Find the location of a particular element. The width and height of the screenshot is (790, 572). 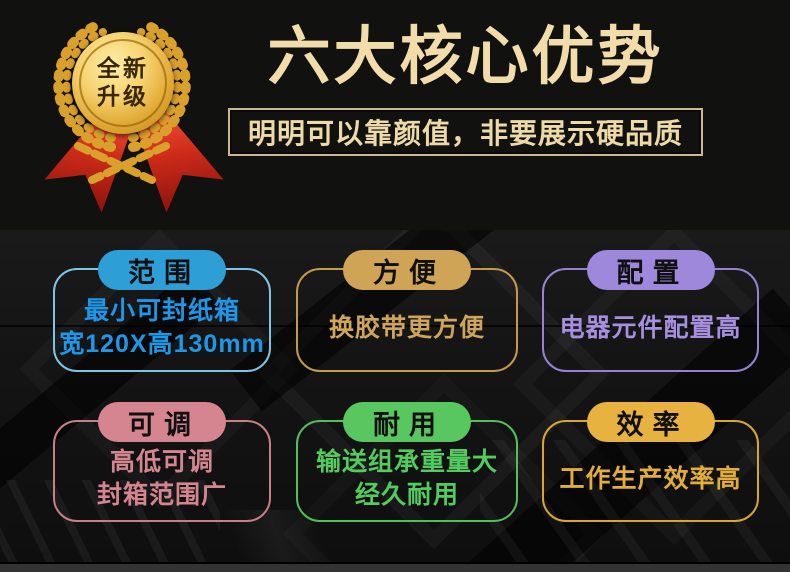

gold-medal-icon is located at coordinates (123, 83).